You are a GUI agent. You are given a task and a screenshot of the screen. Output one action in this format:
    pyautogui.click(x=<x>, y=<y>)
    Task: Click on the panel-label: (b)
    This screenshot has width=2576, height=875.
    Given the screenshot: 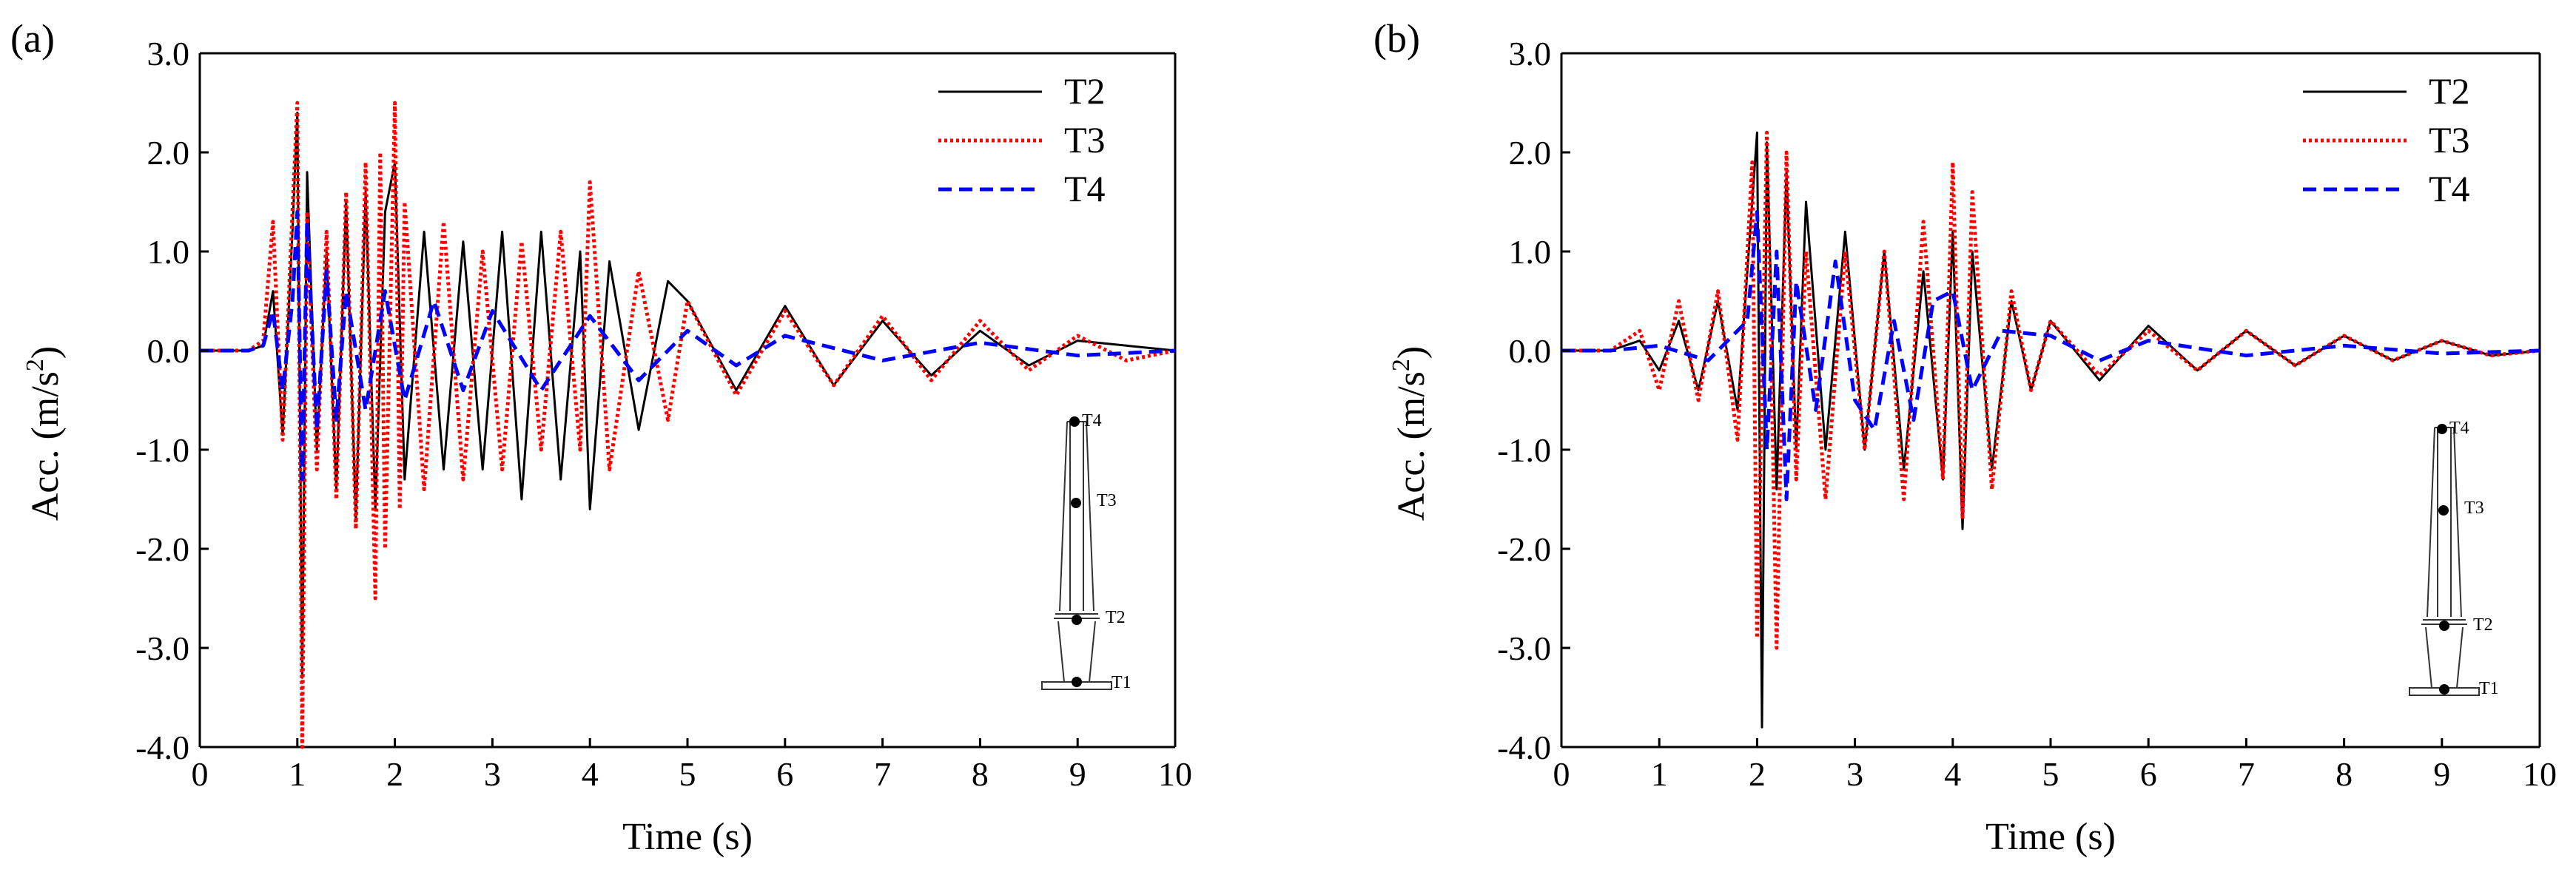 What is the action you would take?
    pyautogui.click(x=1396, y=39)
    